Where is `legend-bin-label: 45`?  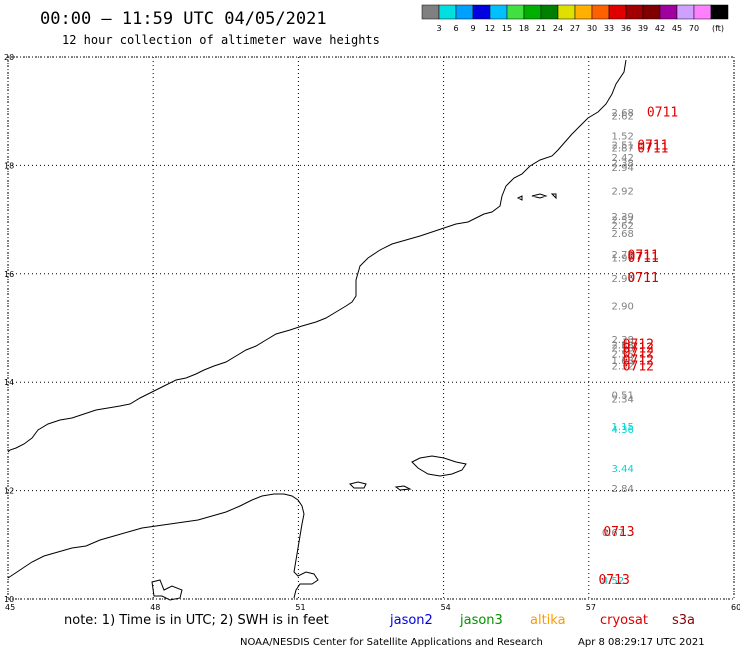
legend-bin-label: 45 is located at coordinates (677, 28).